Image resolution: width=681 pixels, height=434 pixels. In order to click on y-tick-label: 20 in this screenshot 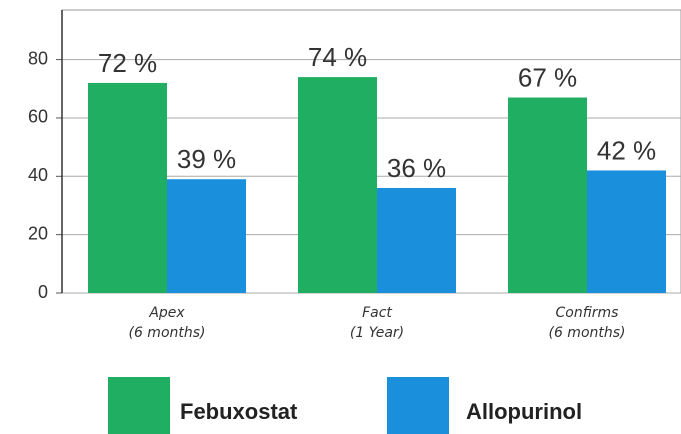, I will do `click(38, 233)`.